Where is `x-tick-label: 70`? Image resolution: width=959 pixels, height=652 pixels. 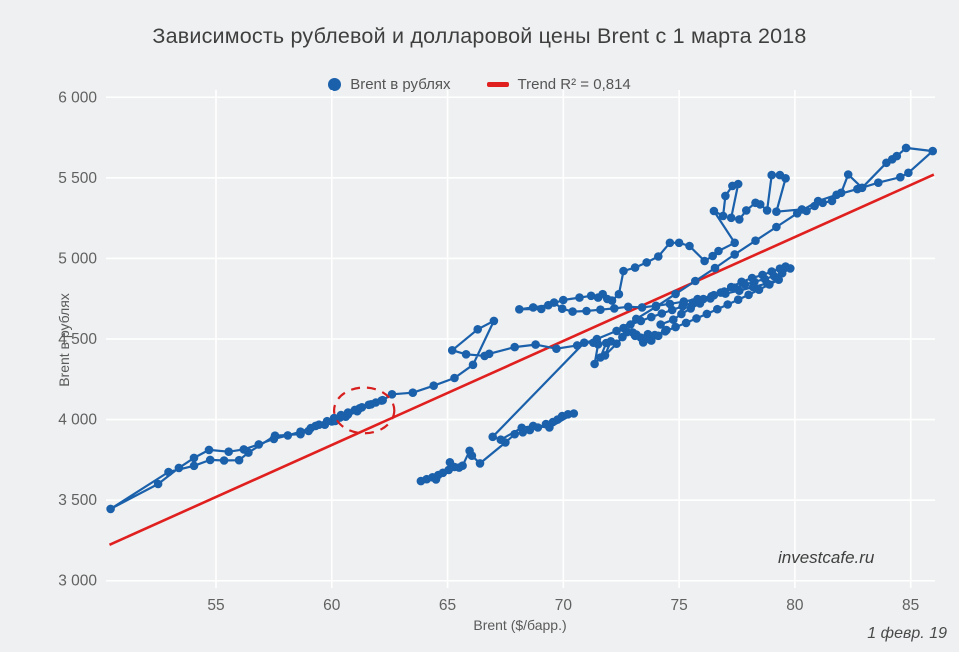
x-tick-label: 70 is located at coordinates (564, 605).